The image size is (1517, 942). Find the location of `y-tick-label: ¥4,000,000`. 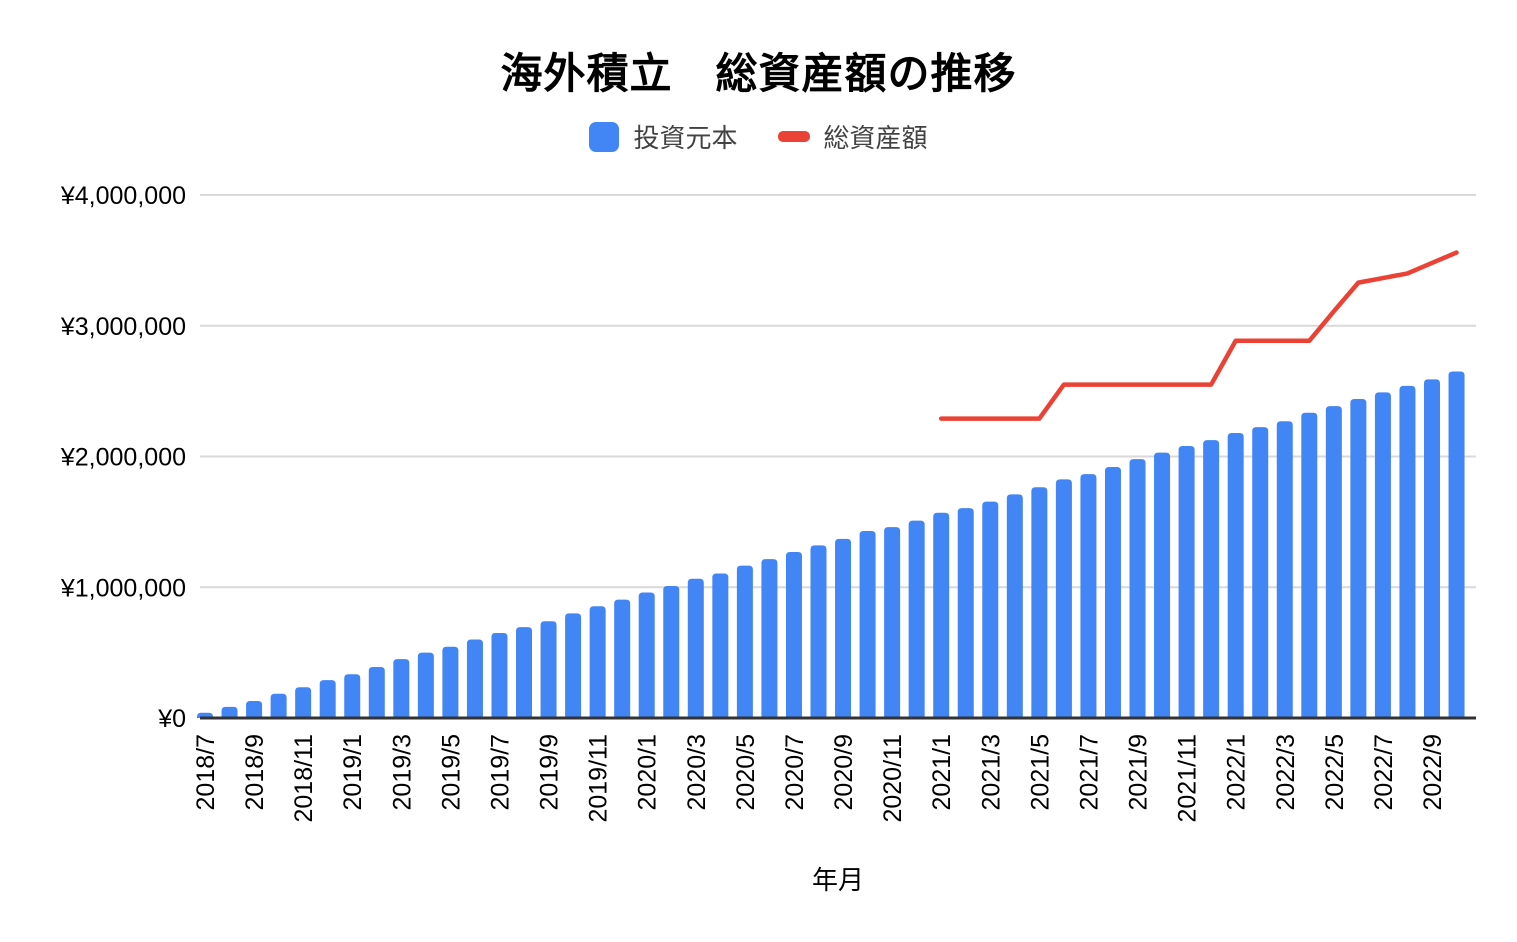

y-tick-label: ¥4,000,000 is located at coordinates (123, 196).